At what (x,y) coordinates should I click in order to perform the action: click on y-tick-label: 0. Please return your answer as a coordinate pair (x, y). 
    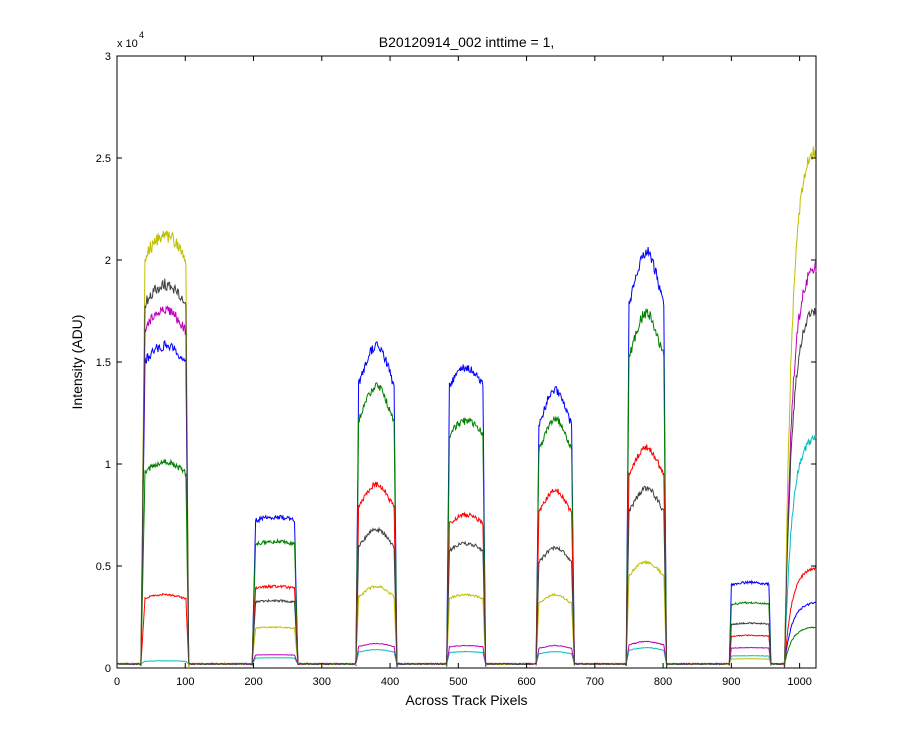
    Looking at the image, I should click on (108, 669).